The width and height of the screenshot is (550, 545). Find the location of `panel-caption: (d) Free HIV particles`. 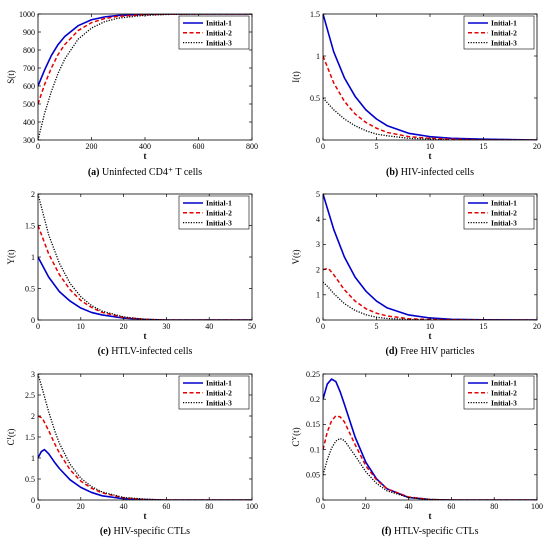

panel-caption: (d) Free HIV particles is located at coordinates (430, 351).